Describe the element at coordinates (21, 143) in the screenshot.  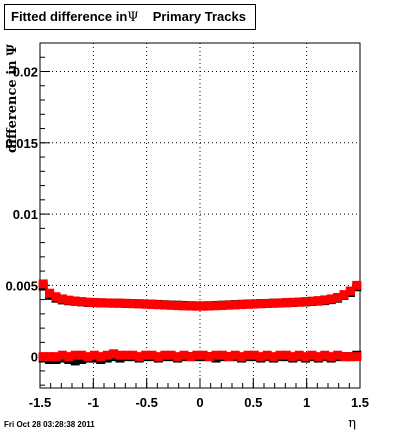
I see `y-tick-label: 0.015` at that location.